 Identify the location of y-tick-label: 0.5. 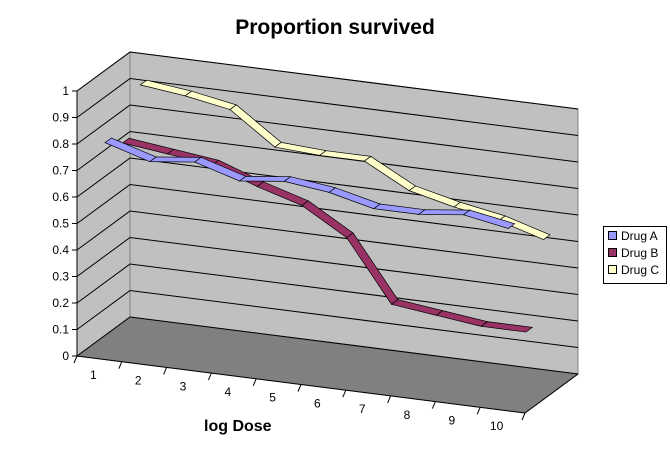
(60, 224).